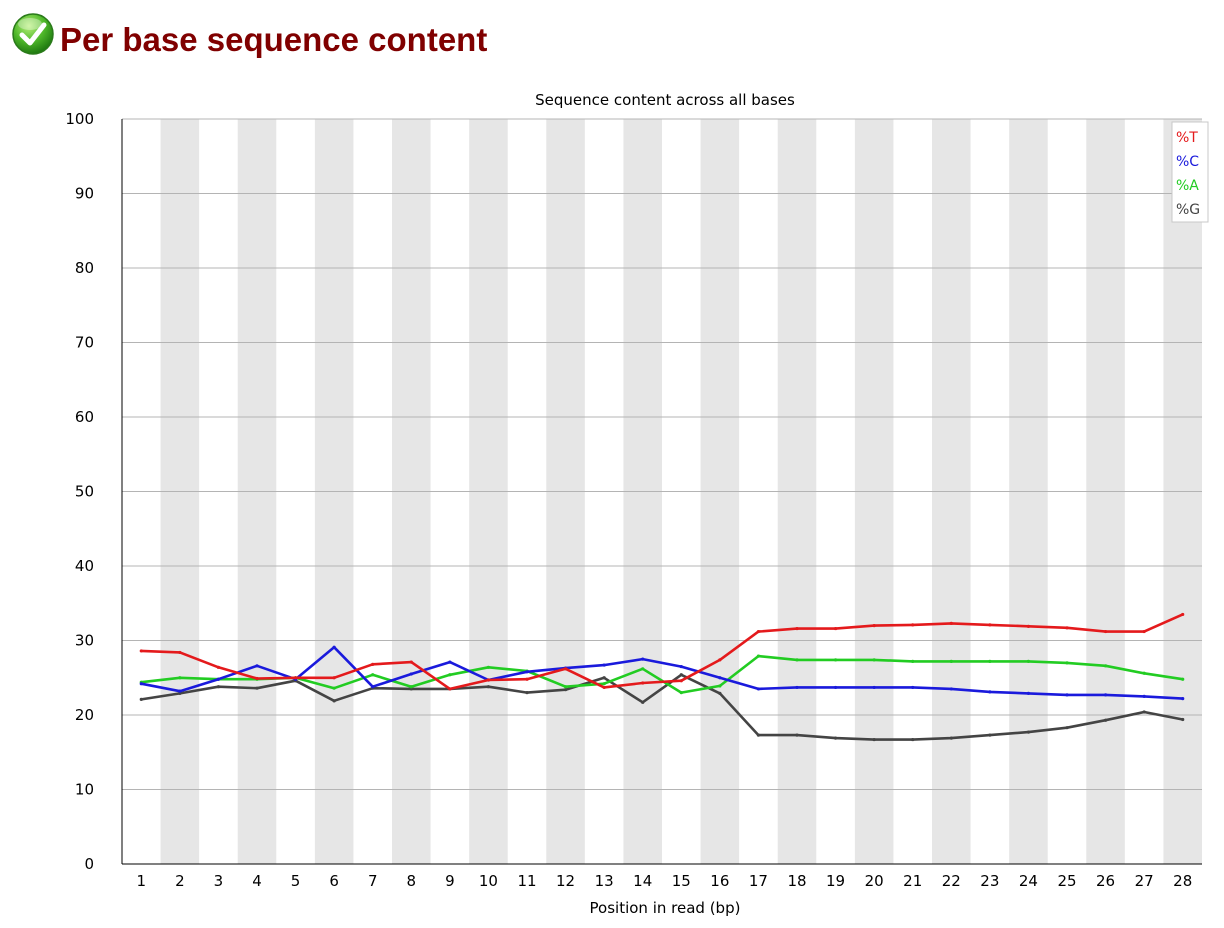  I want to click on x-tick-label: 11, so click(526, 881).